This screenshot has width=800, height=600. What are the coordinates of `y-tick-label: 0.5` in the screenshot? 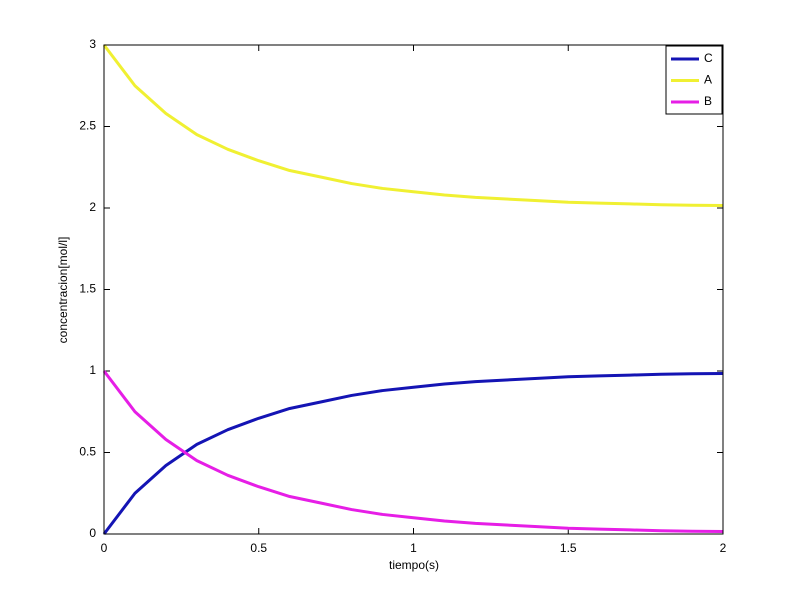 It's located at (87, 452).